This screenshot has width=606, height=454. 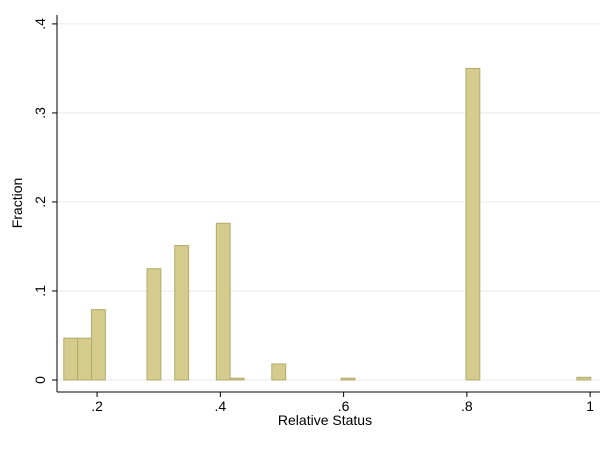 What do you see at coordinates (40, 24) in the screenshot?
I see `y-tick-label: .4` at bounding box center [40, 24].